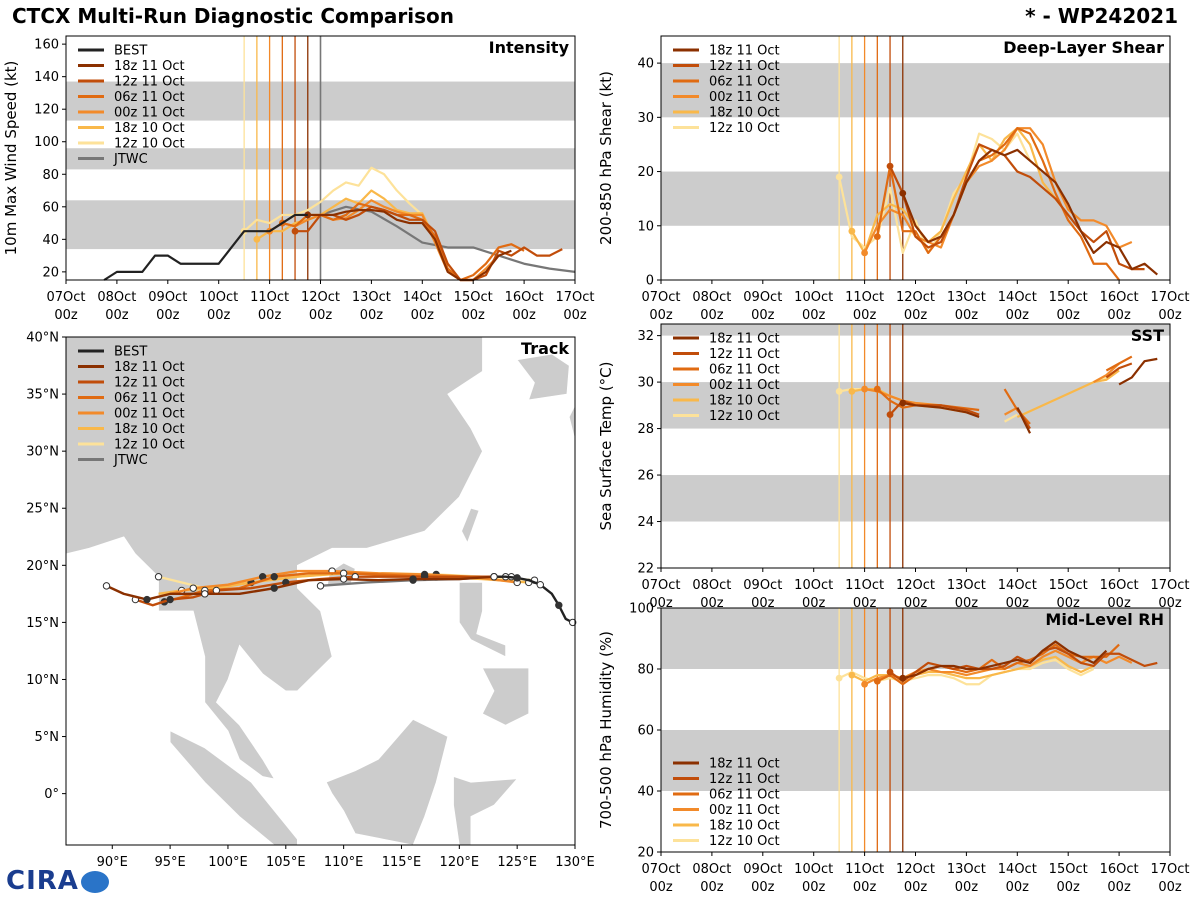  I want to click on y-axis-label: 200-850 hPa Shear (kt), so click(606, 158).